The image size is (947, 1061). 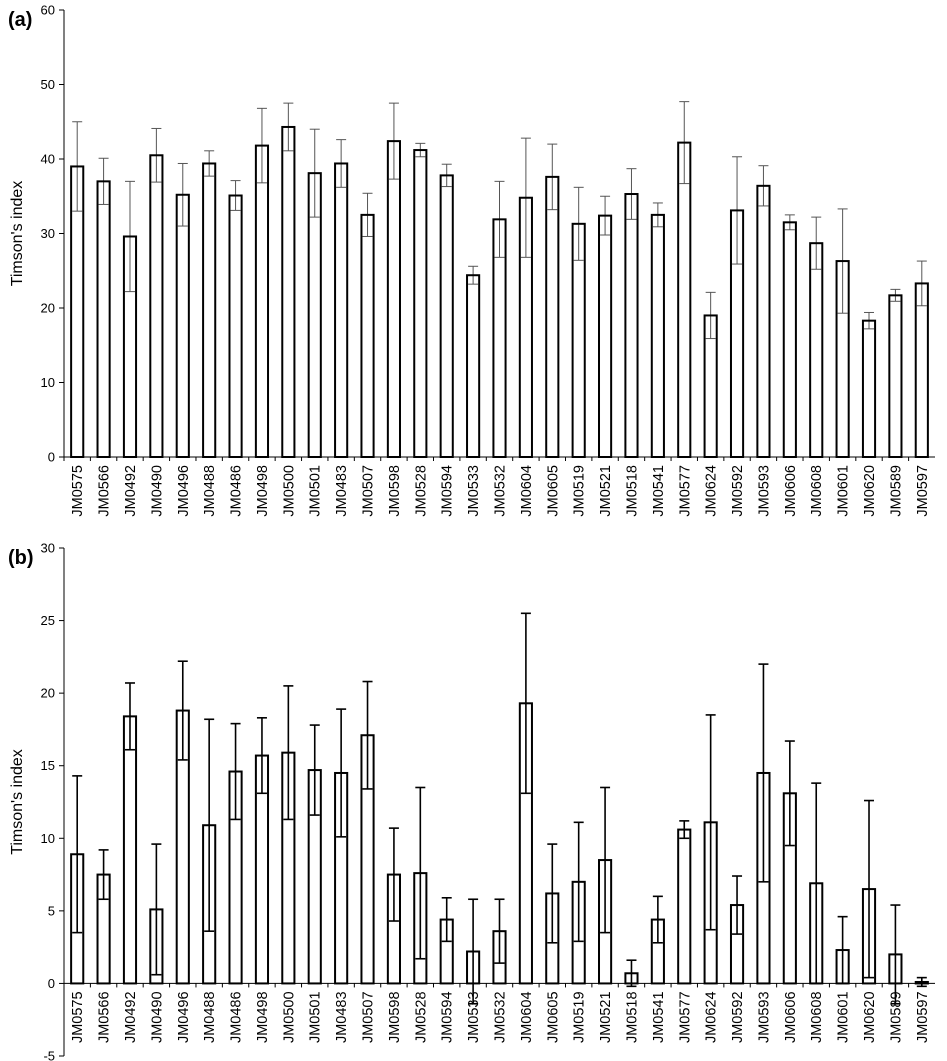 What do you see at coordinates (48, 765) in the screenshot?
I see `y-tick-label: 15` at bounding box center [48, 765].